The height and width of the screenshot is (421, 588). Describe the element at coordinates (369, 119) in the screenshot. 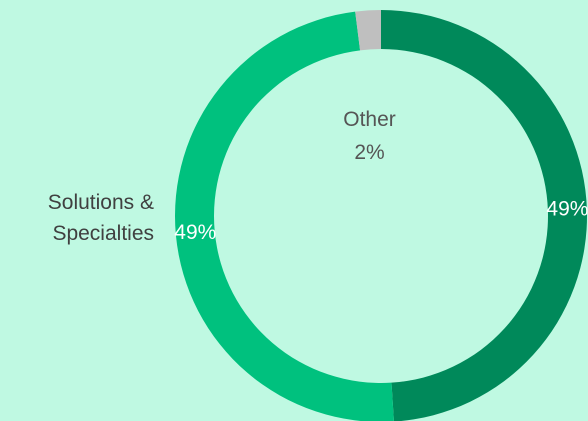

I see `category-label-other: Other` at that location.